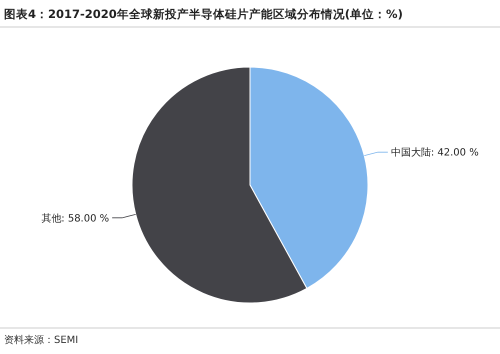 The width and height of the screenshot is (500, 354). I want to click on chart-title: 图表4：2017-2020年全球新投产半导体硅片产能区域分布情况(单位：%), so click(203, 14).